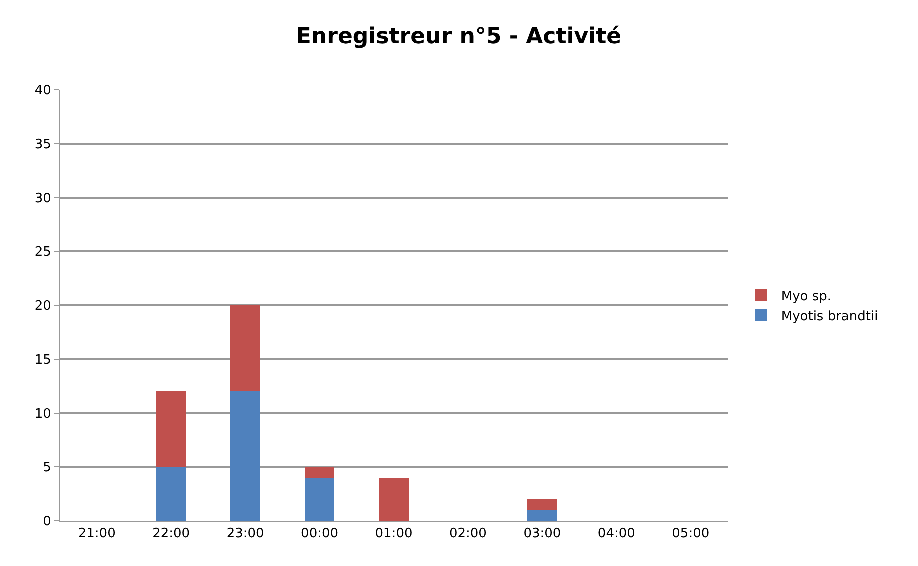 The width and height of the screenshot is (918, 566). What do you see at coordinates (245, 534) in the screenshot?
I see `x-tick-label: 23:00` at bounding box center [245, 534].